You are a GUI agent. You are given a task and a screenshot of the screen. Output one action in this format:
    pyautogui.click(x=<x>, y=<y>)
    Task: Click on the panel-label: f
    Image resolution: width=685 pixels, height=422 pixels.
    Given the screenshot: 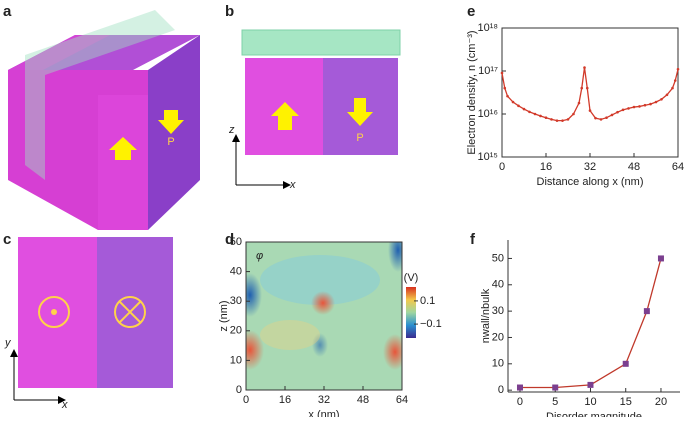 What is the action you would take?
    pyautogui.click(x=473, y=239)
    